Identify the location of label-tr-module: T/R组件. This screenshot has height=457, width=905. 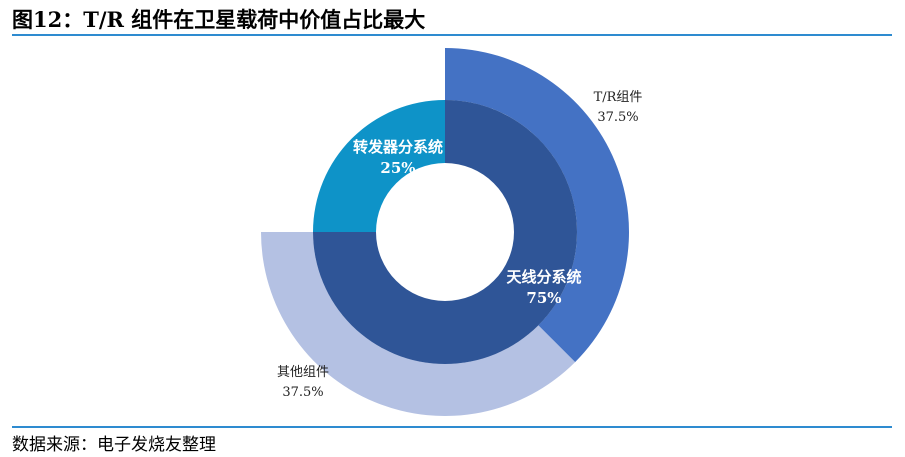
(618, 97).